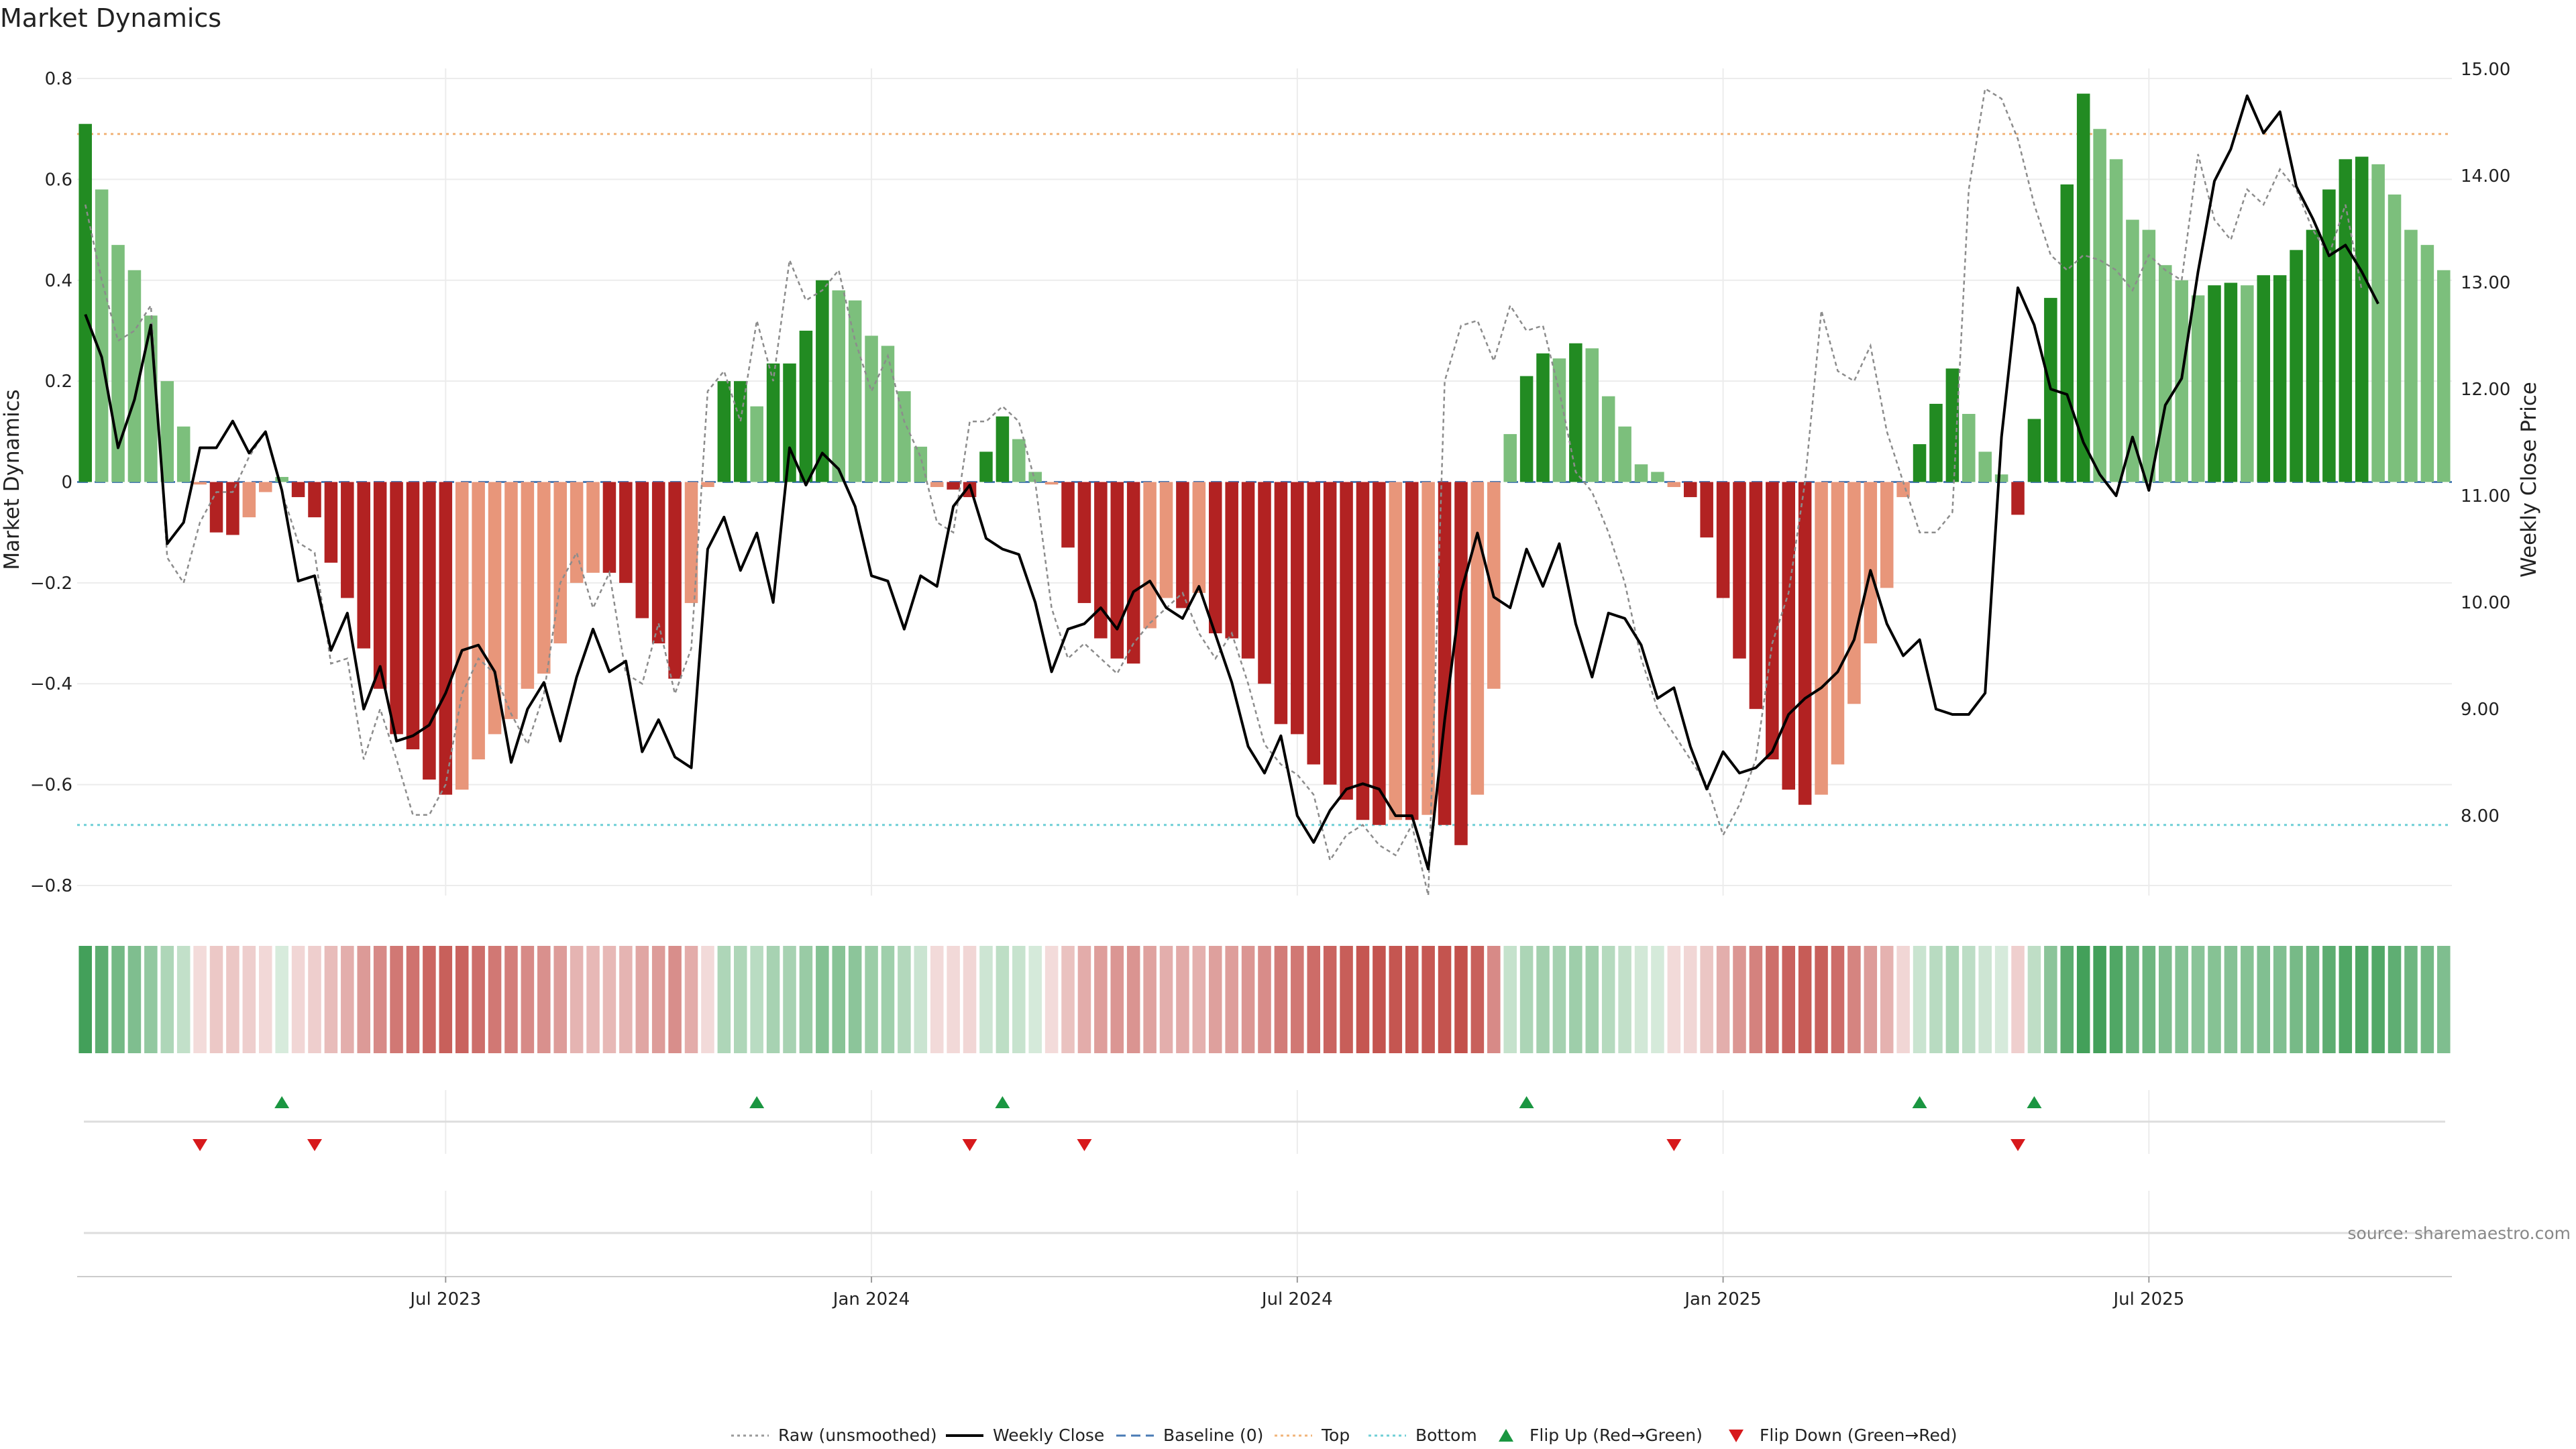  What do you see at coordinates (1296, 1293) in the screenshot?
I see `x-axis-ticks: Jul 2023 Jan 2024 Jul 2024 Jan 2025 Jul 2025` at bounding box center [1296, 1293].